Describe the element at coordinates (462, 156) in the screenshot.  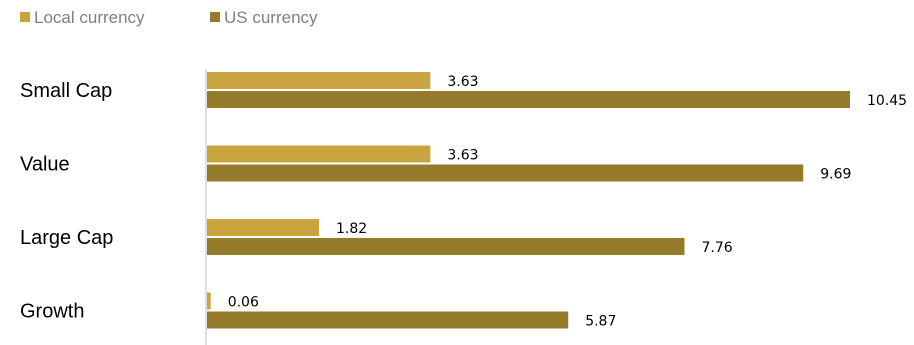
I see `data-label-local-currency-value: 3.63` at that location.